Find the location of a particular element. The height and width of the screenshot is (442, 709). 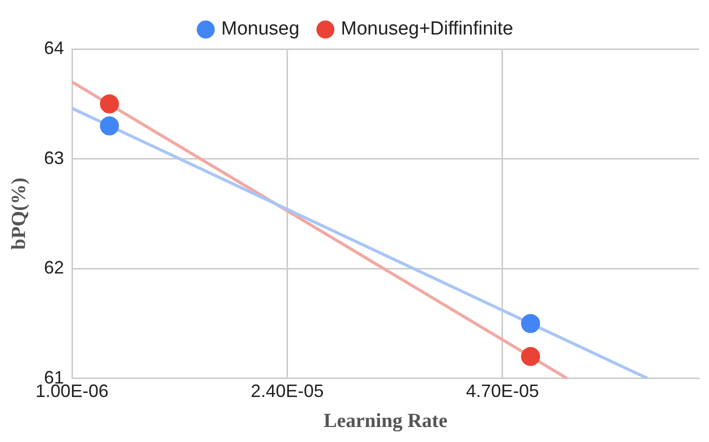

y-tick-label: 62 is located at coordinates (54, 268).